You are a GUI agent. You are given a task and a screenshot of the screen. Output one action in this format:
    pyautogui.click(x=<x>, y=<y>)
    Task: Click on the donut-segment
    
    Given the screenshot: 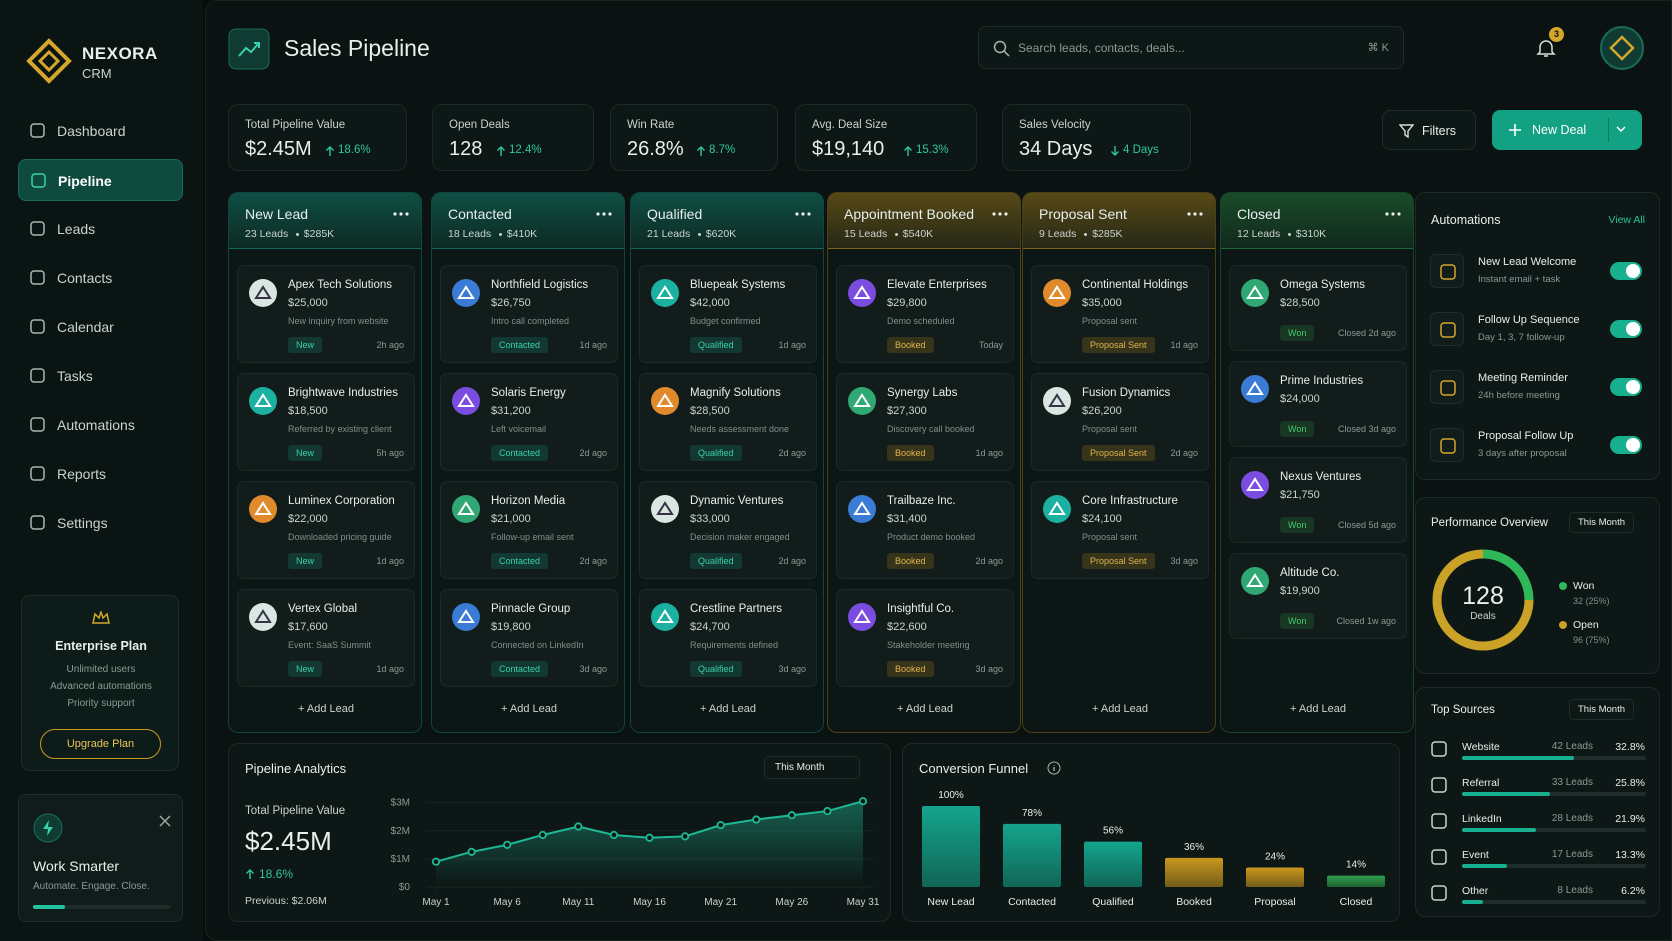 What is the action you would take?
    pyautogui.click(x=1483, y=600)
    